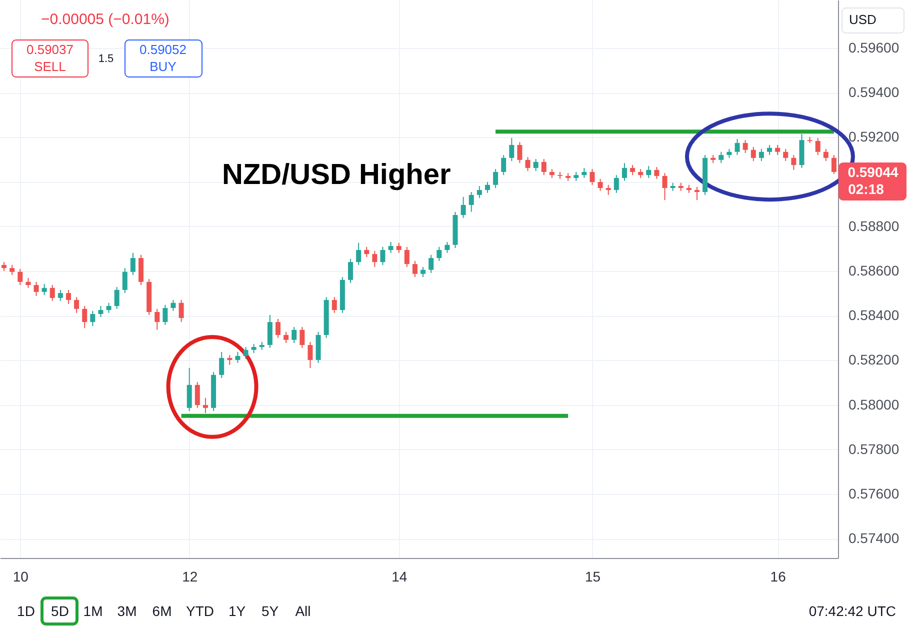 This screenshot has width=908, height=626. What do you see at coordinates (105, 19) in the screenshot?
I see `annotation: −0.00005 (−0.01%)` at bounding box center [105, 19].